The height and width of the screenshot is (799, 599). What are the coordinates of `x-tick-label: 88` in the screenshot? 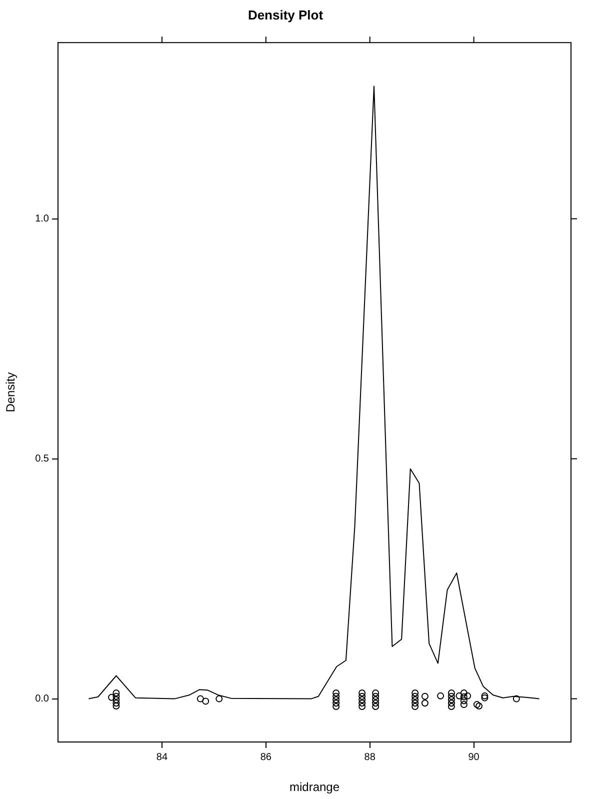 It's located at (370, 757).